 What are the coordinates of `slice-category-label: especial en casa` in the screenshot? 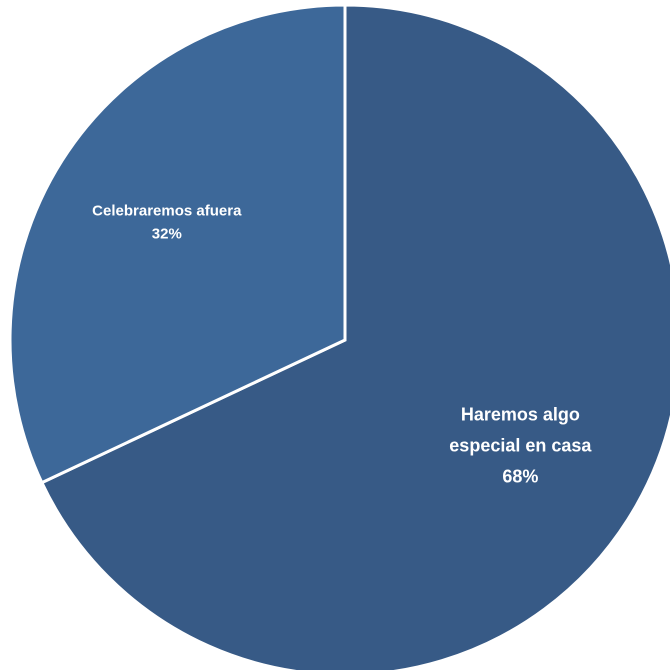 It's located at (520, 445).